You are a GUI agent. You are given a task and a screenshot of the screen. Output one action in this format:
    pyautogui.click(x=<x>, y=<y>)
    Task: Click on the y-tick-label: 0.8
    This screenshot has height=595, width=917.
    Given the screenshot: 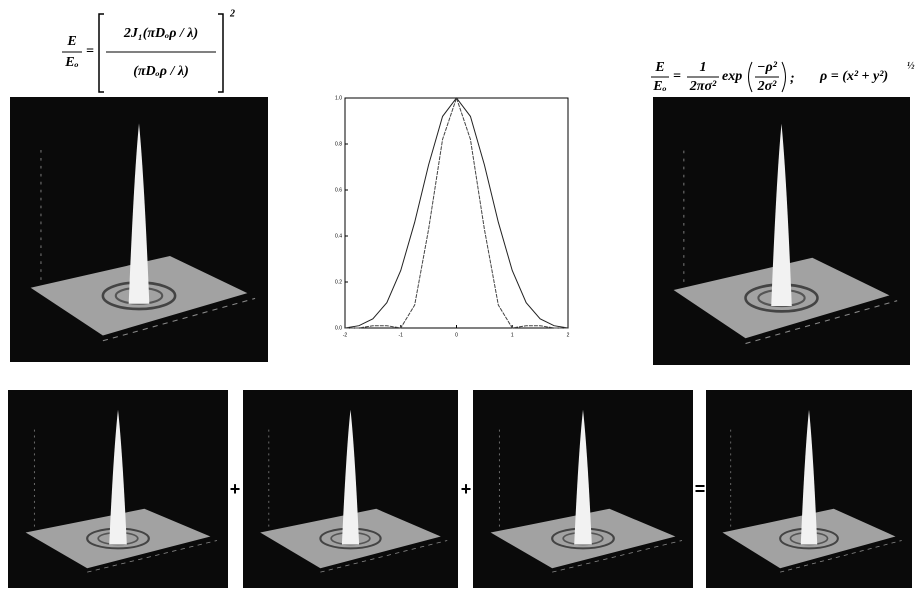 What is the action you would take?
    pyautogui.click(x=338, y=144)
    